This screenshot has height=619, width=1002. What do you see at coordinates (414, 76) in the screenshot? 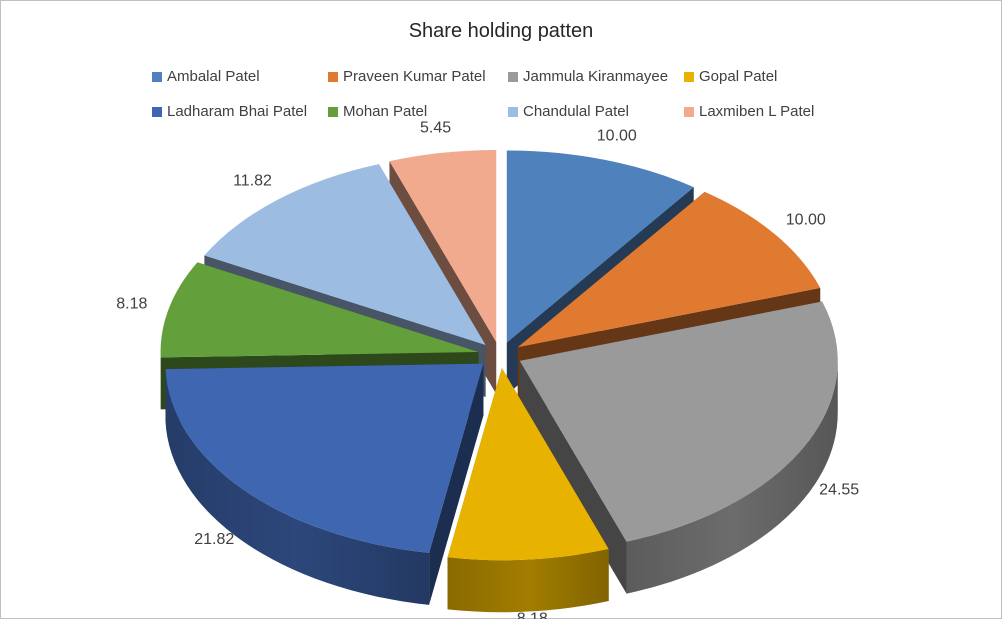
I see `legend-label: Praveen Kumar Patel` at bounding box center [414, 76].